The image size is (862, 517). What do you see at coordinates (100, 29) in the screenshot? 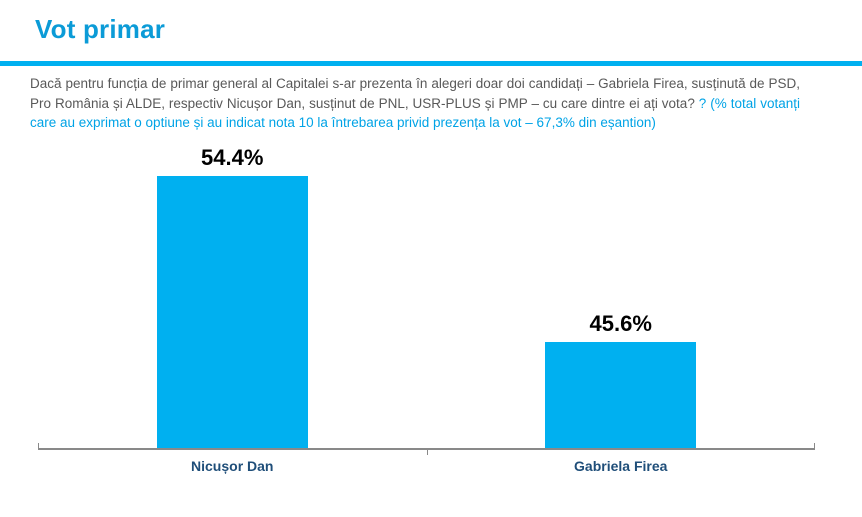
I see `page-title: Vot primar` at bounding box center [100, 29].